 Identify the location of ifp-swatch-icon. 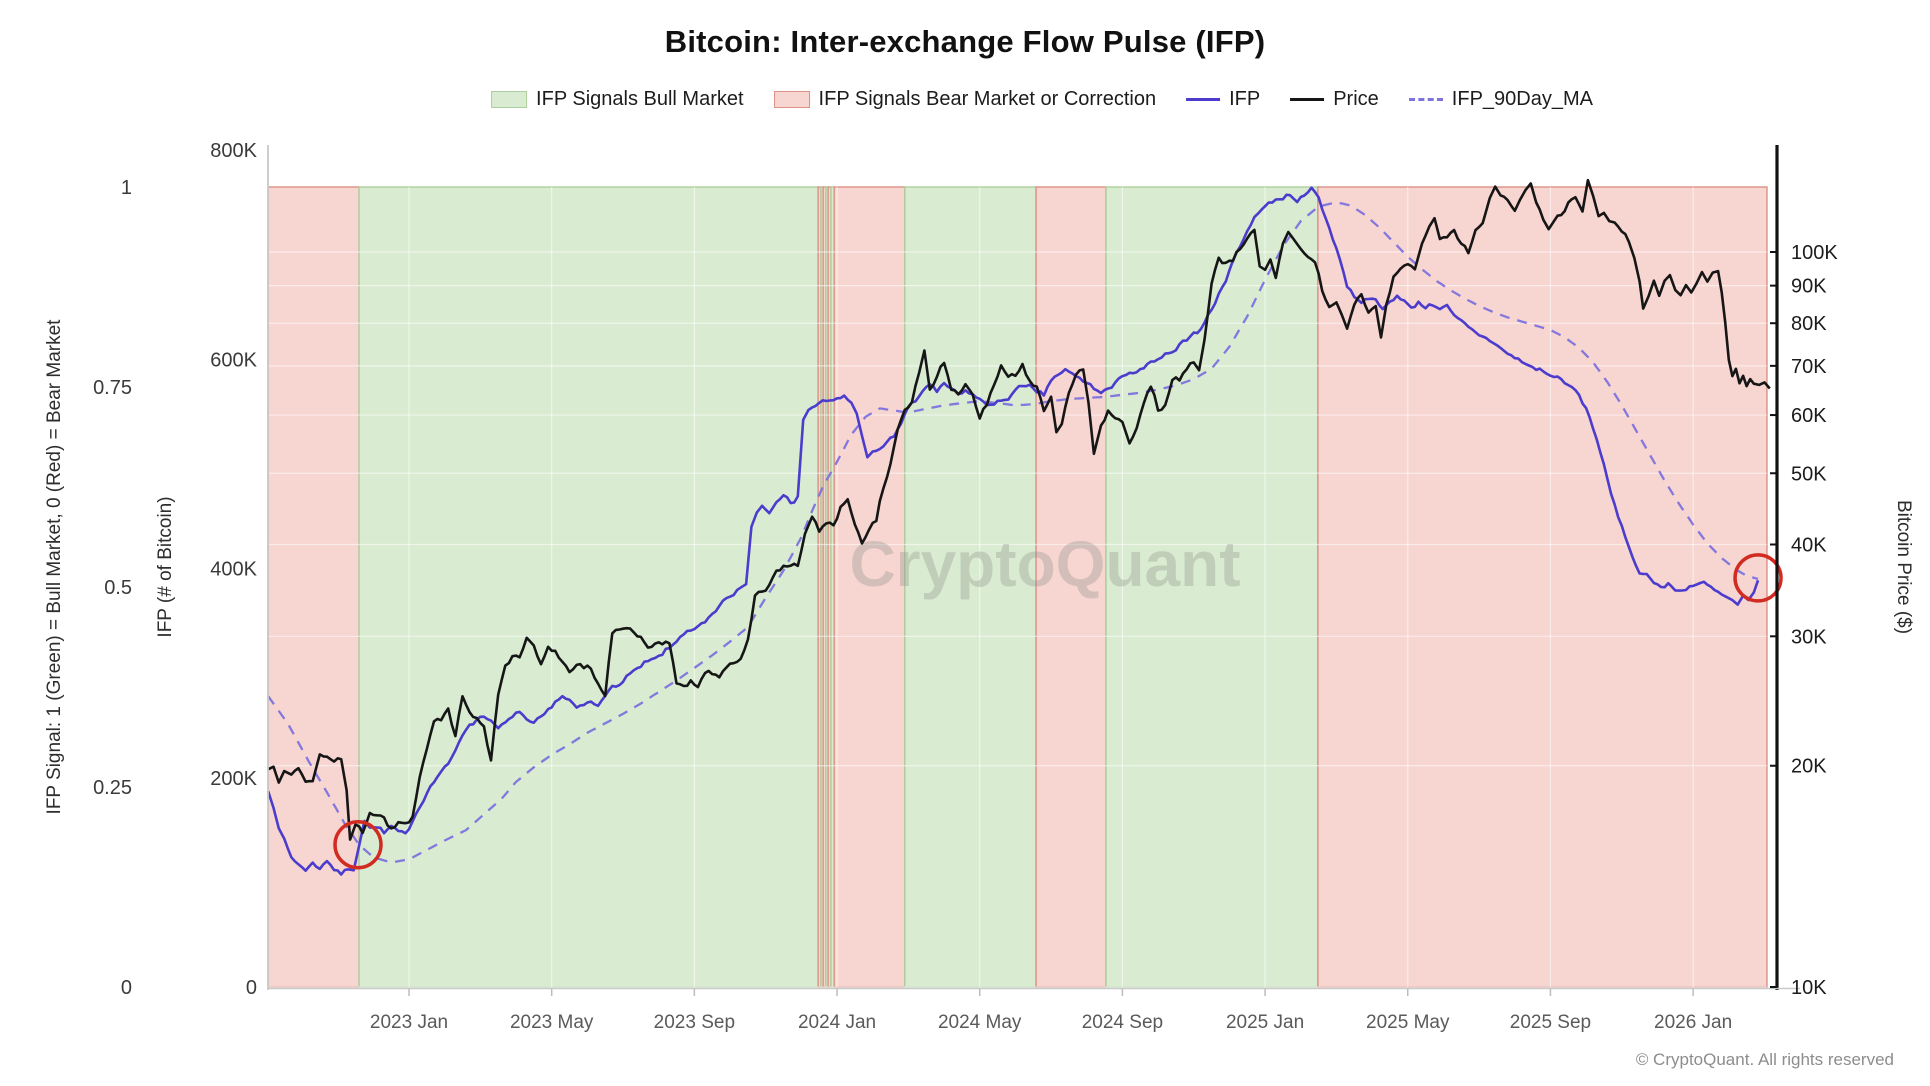
(1203, 99).